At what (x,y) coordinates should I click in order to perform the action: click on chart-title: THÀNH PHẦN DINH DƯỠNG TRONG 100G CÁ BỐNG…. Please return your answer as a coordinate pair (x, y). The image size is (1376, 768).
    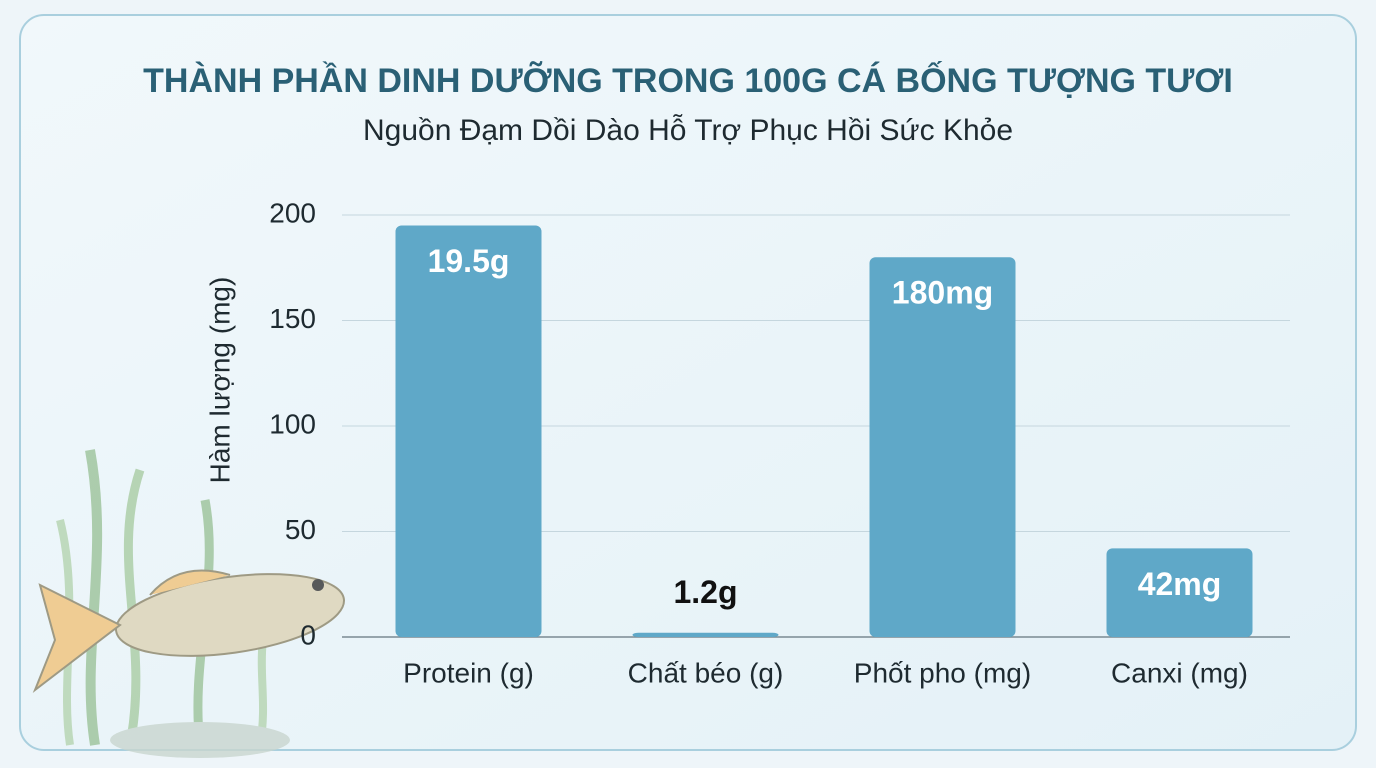
    Looking at the image, I should click on (688, 80).